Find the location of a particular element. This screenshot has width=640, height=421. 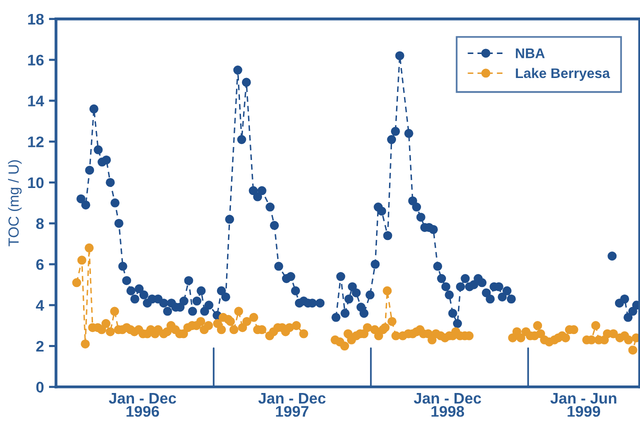

y-axis-title: TOC (mg / U) is located at coordinates (15, 203).